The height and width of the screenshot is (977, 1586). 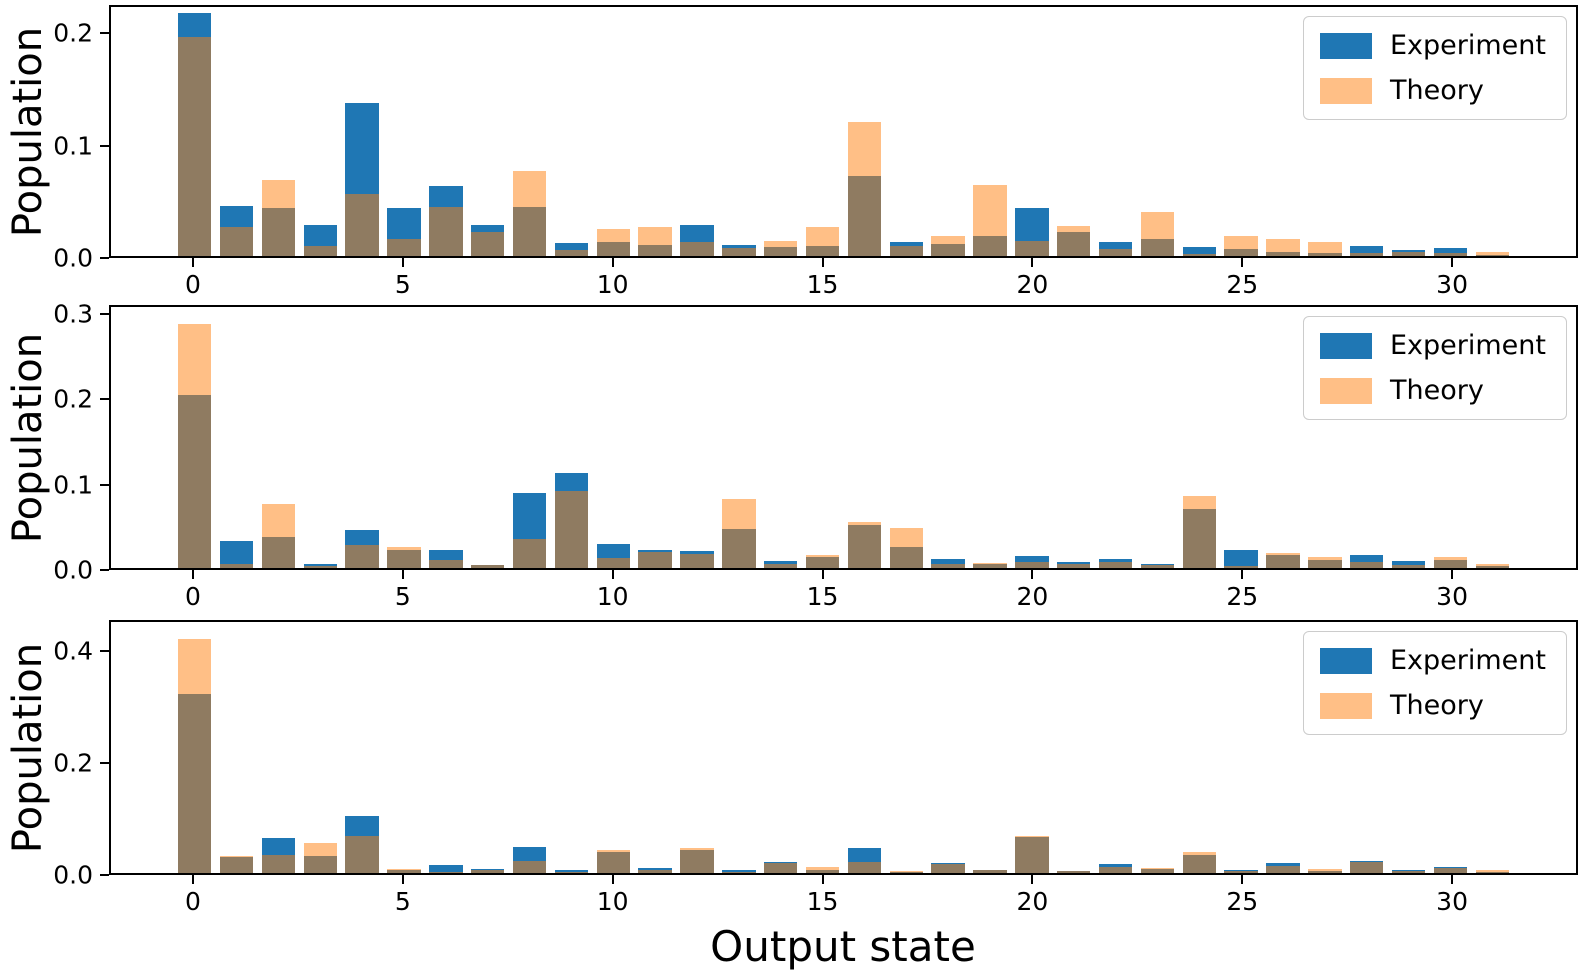 I want to click on legend-item: Theory, so click(x=1432, y=705).